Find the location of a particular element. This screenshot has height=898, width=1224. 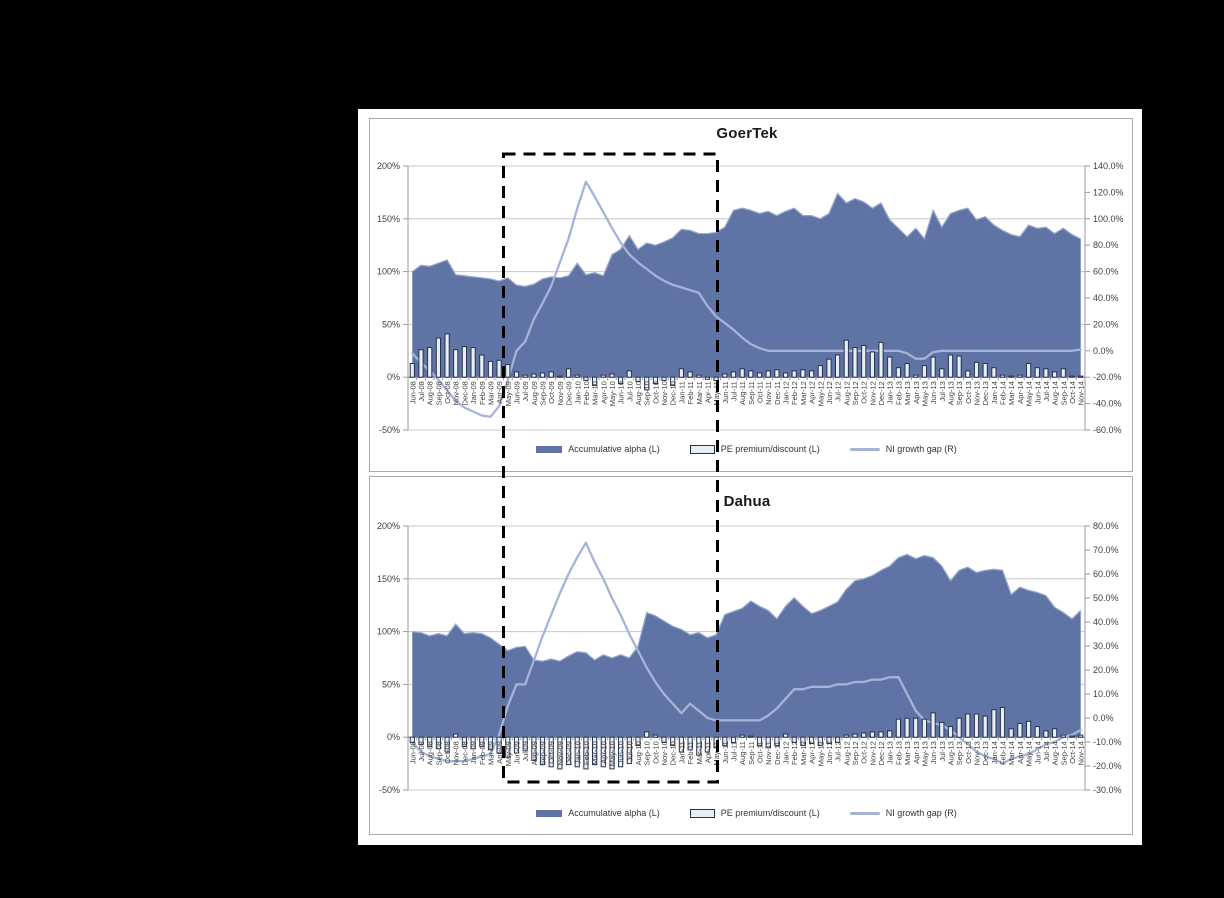

x-axis-label: Oct-14 is located at coordinates (1072, 392).